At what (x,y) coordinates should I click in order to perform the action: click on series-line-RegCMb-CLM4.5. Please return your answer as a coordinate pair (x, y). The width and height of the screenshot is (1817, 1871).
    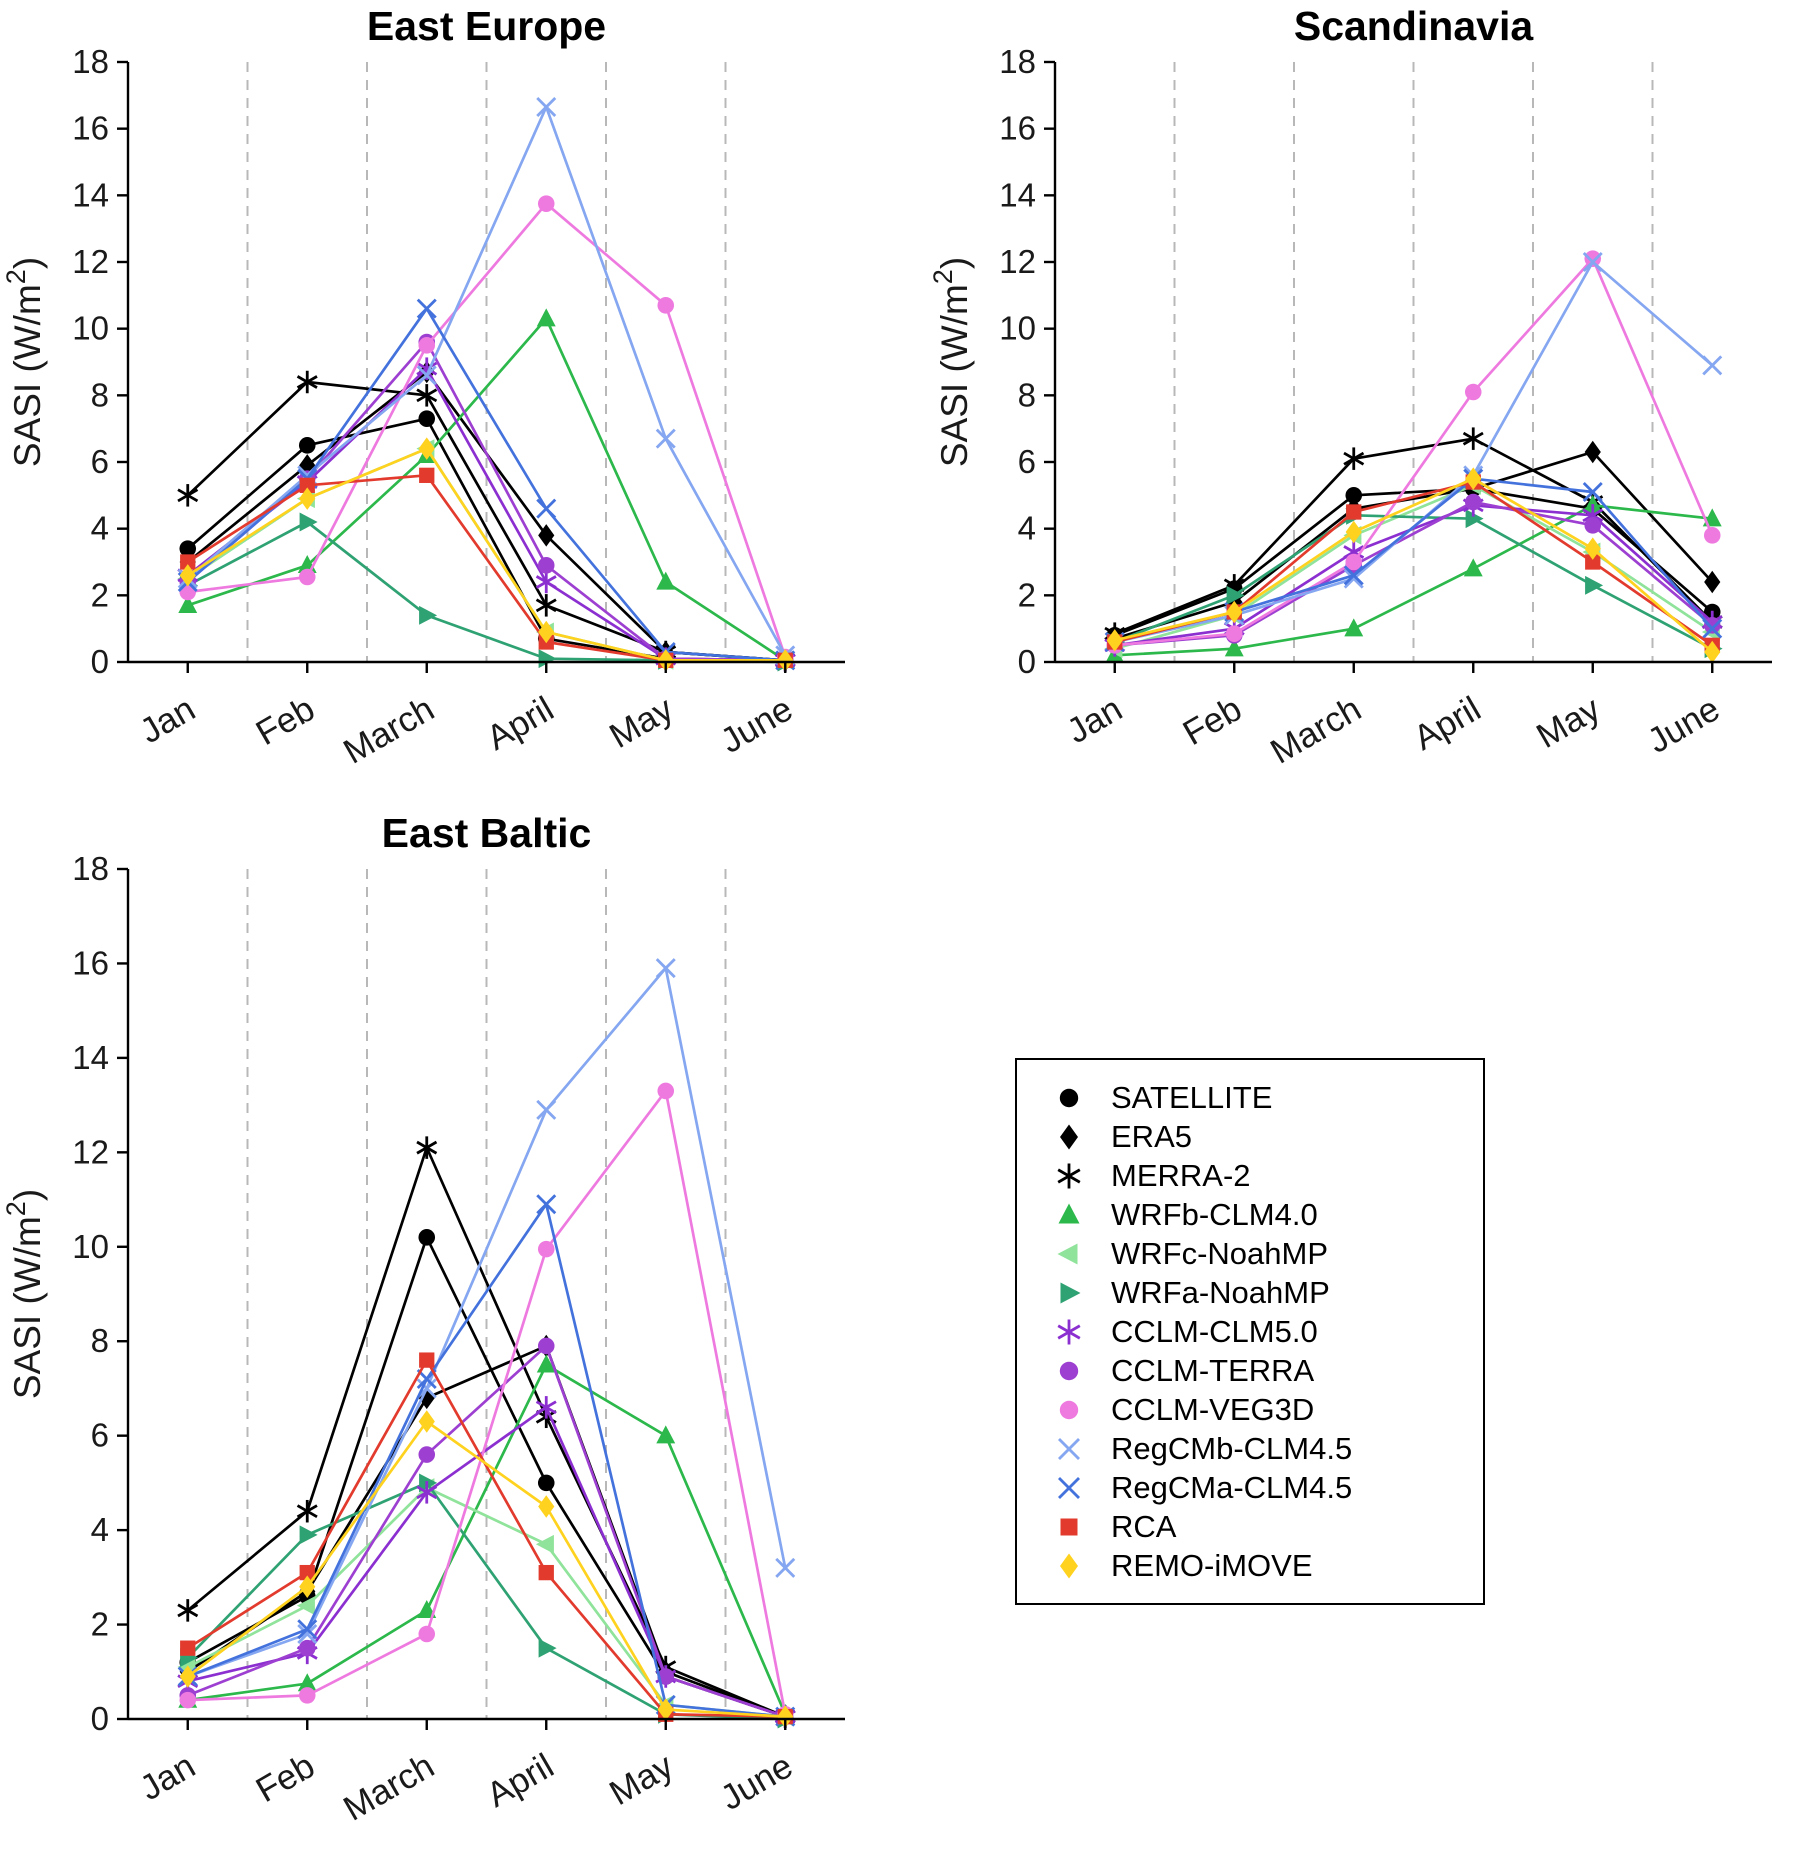
    Looking at the image, I should click on (486, 1322).